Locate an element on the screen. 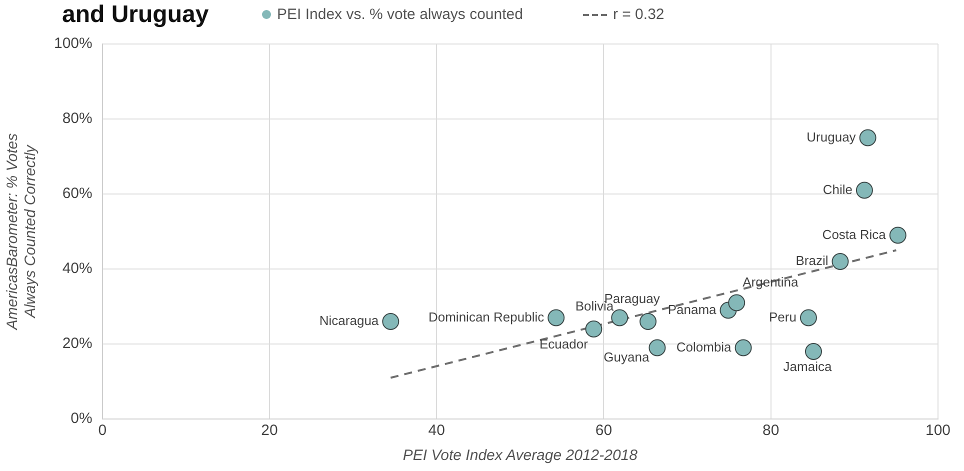 The width and height of the screenshot is (964, 471). x-tick-label: 60 is located at coordinates (603, 431).